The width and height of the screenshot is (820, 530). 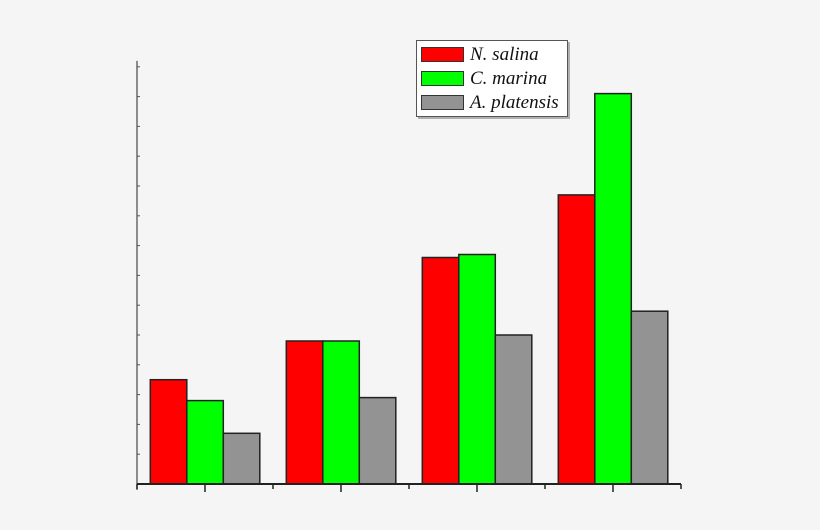 I want to click on legend-item-n-salina: N. salina, so click(x=480, y=54).